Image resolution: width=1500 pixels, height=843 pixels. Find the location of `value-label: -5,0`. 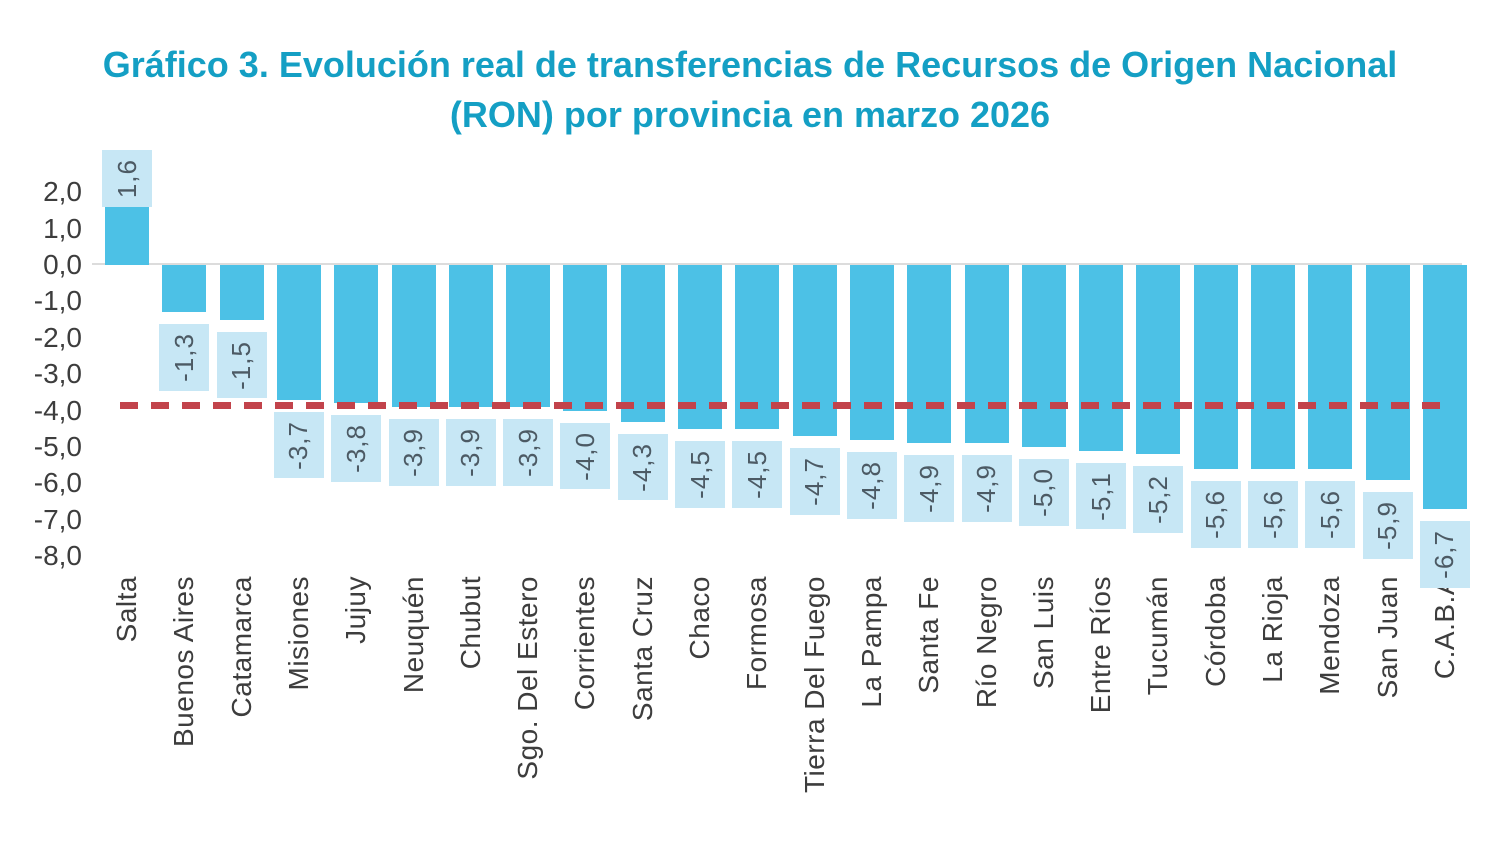

value-label: -5,0 is located at coordinates (1043, 492).